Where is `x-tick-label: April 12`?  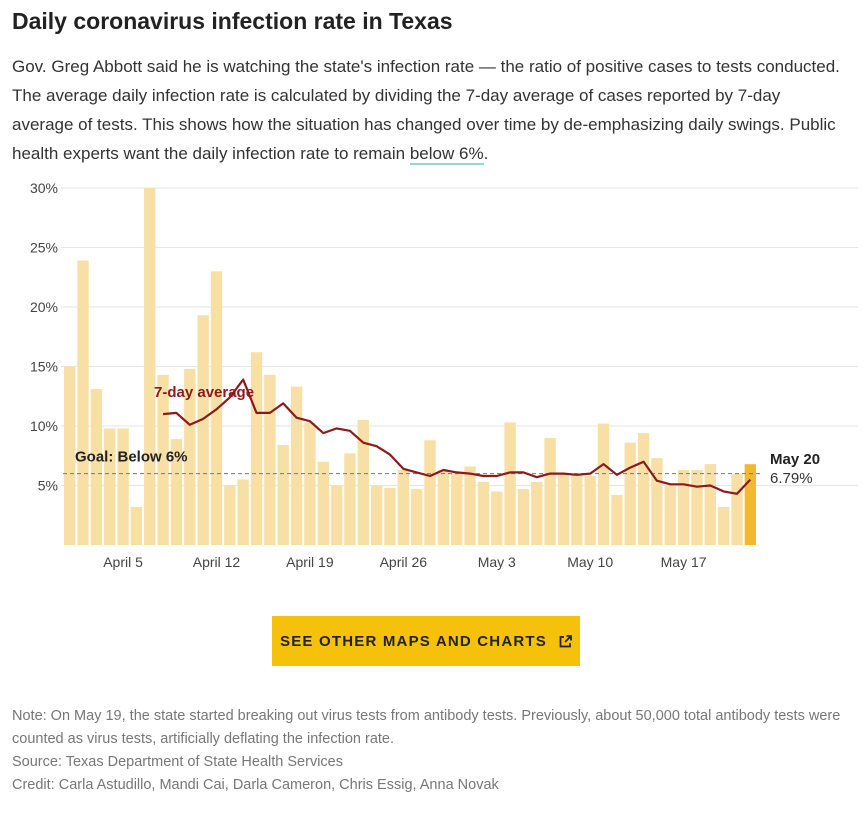
x-tick-label: April 12 is located at coordinates (217, 562).